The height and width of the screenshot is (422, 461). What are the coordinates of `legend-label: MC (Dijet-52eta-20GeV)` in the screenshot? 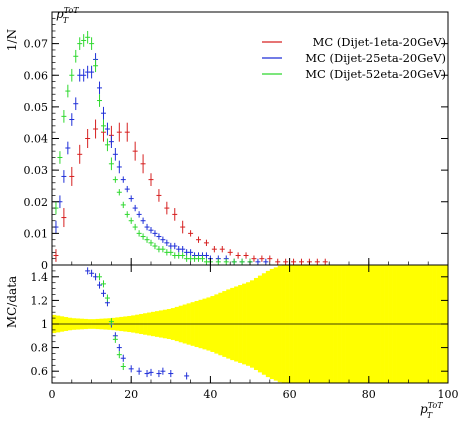 It's located at (375, 74).